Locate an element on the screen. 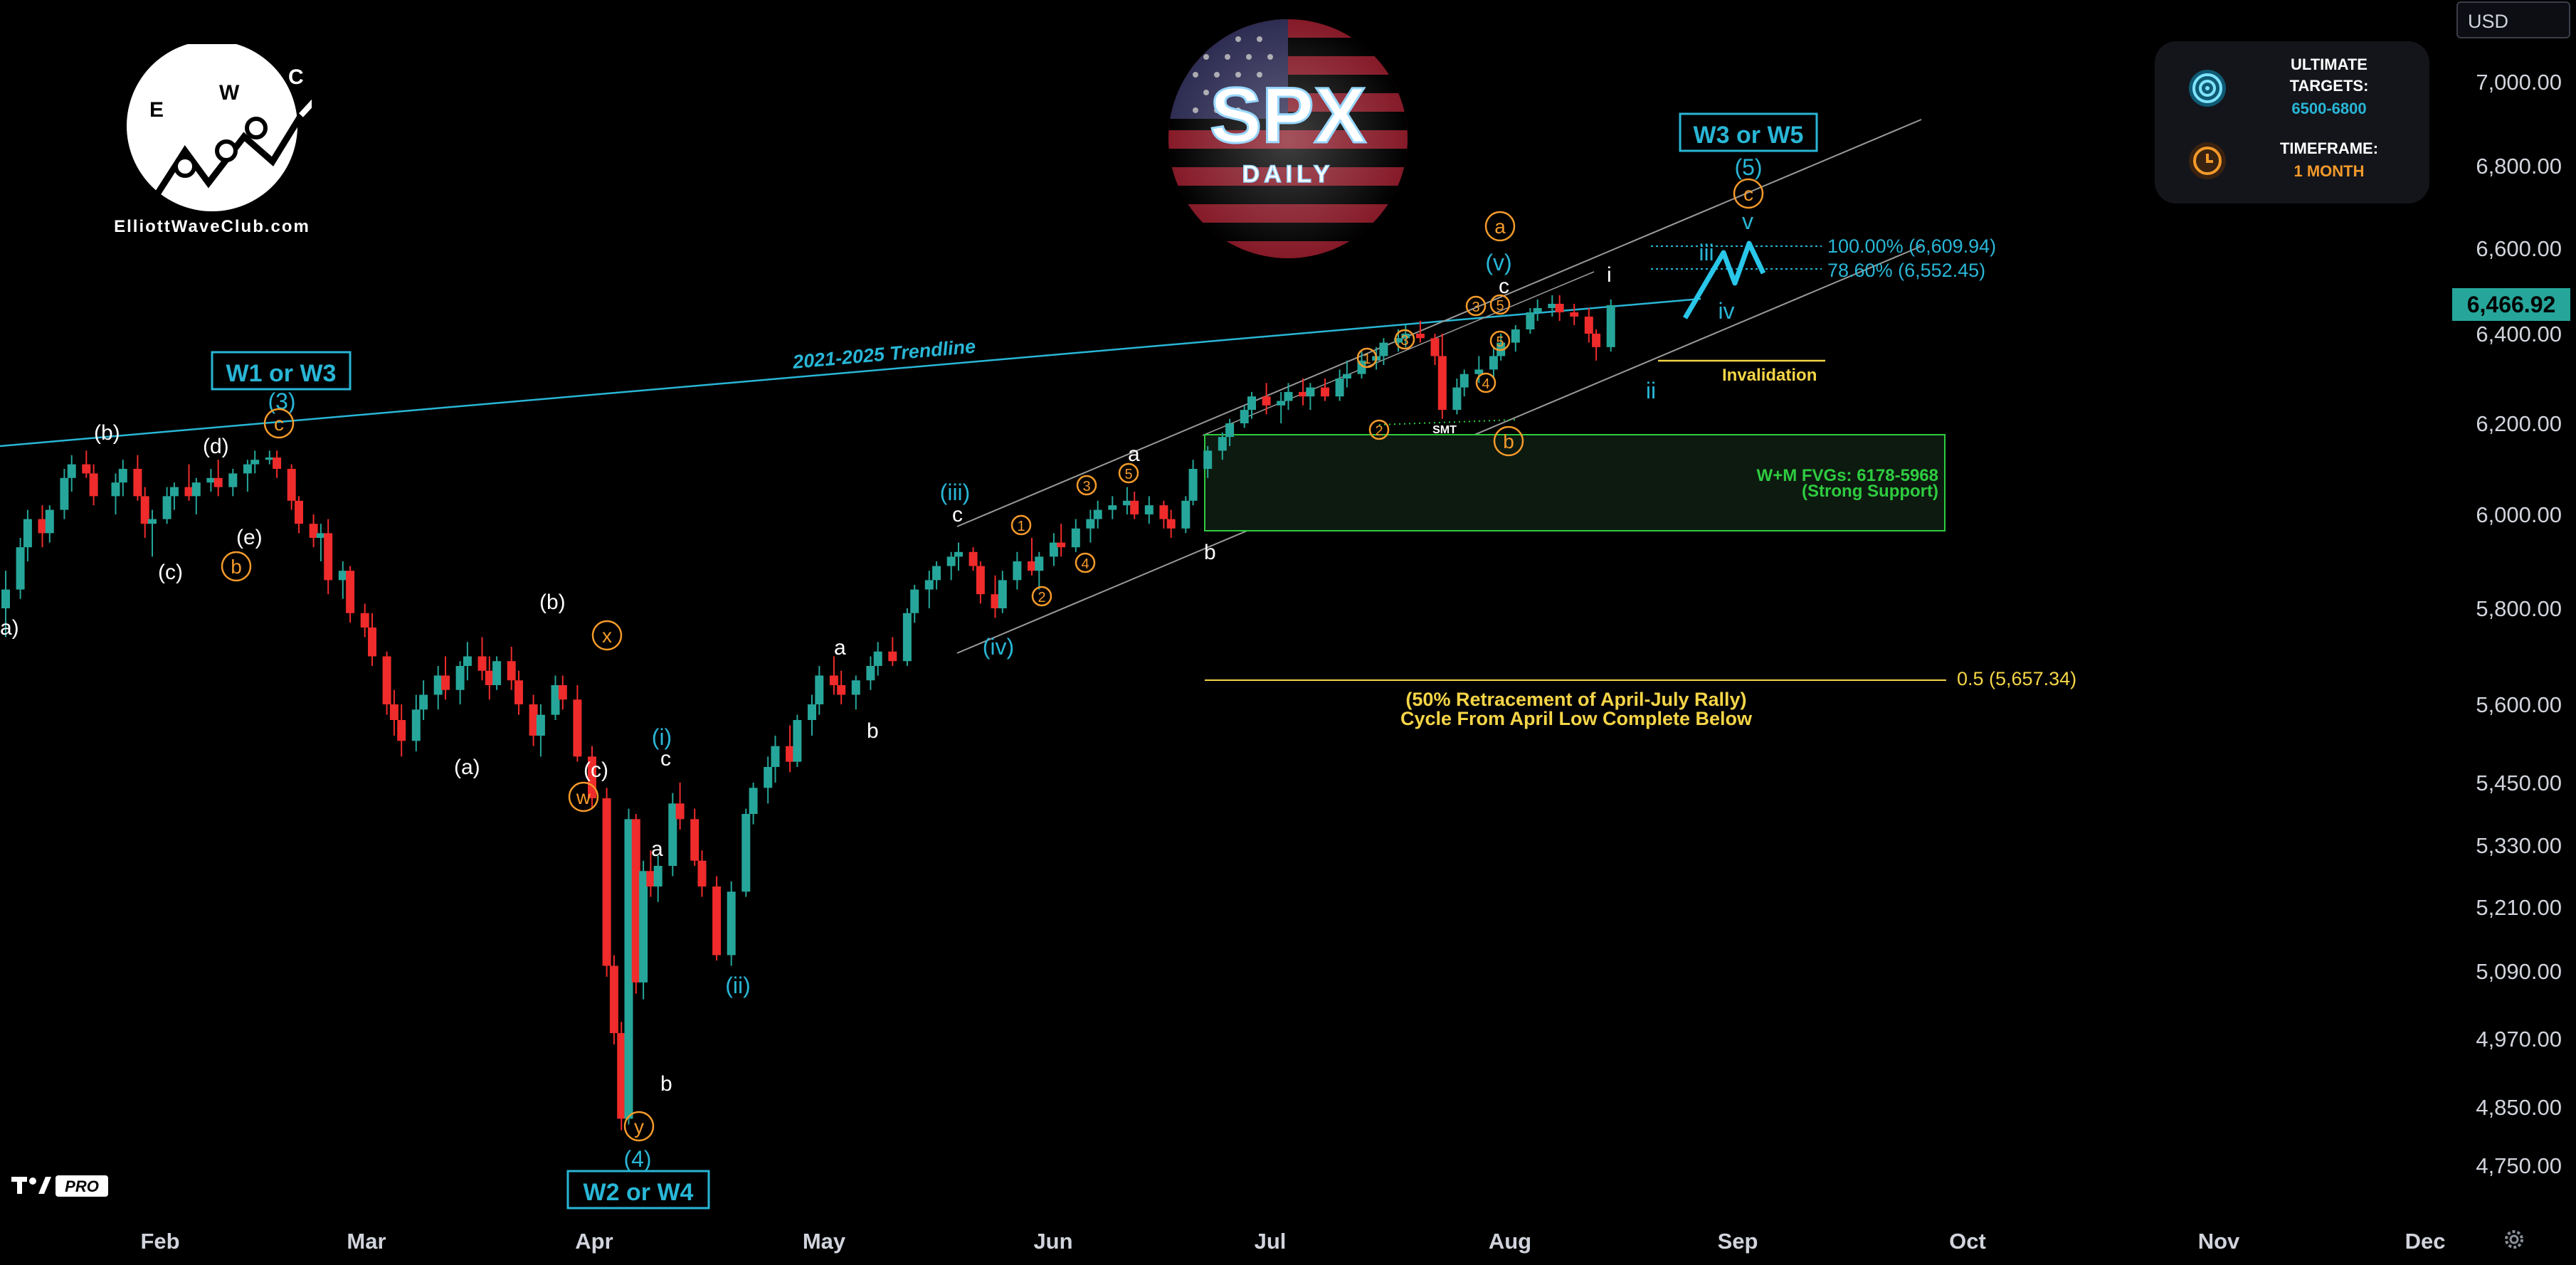 This screenshot has height=1265, width=2576. settings-gear-icon is located at coordinates (2514, 1239).